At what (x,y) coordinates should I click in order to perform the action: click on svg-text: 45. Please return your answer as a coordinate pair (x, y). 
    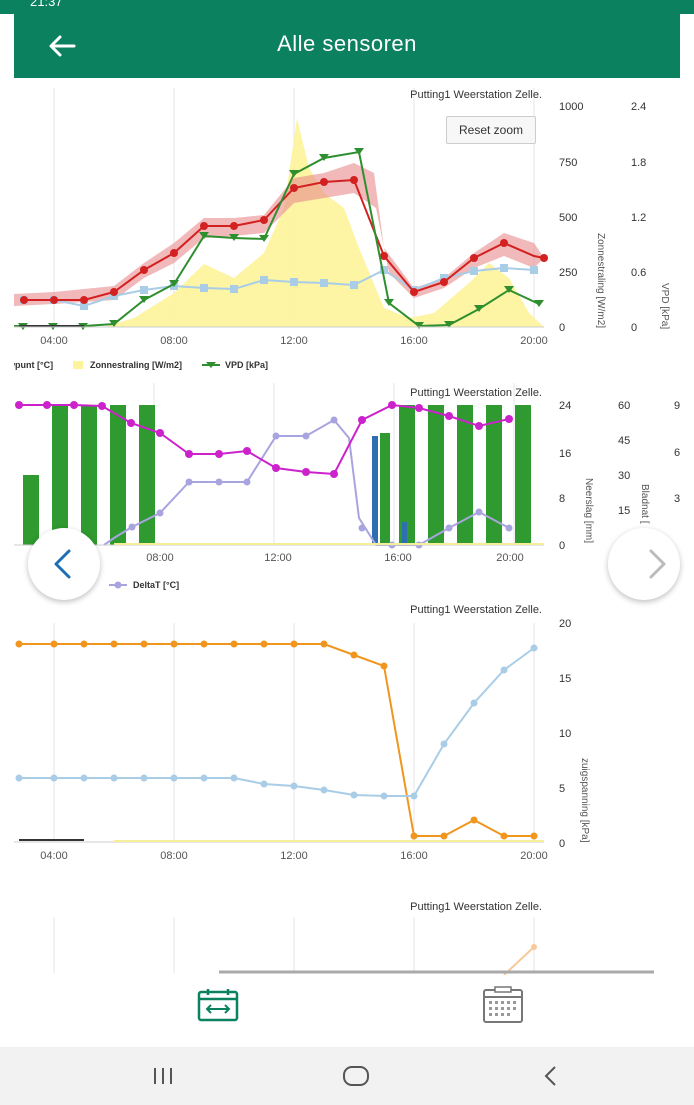
    Looking at the image, I should click on (624, 441).